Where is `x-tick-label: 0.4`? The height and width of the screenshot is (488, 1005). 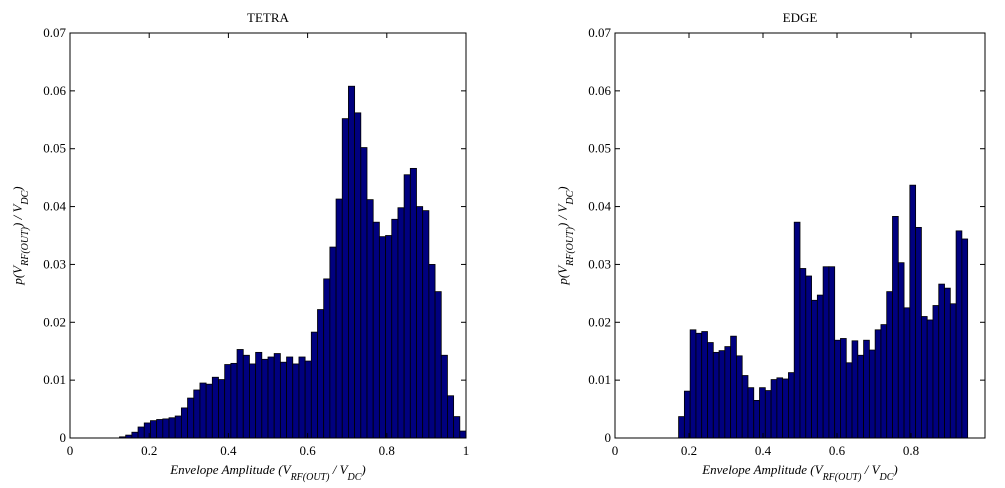 x-tick-label: 0.4 is located at coordinates (228, 450).